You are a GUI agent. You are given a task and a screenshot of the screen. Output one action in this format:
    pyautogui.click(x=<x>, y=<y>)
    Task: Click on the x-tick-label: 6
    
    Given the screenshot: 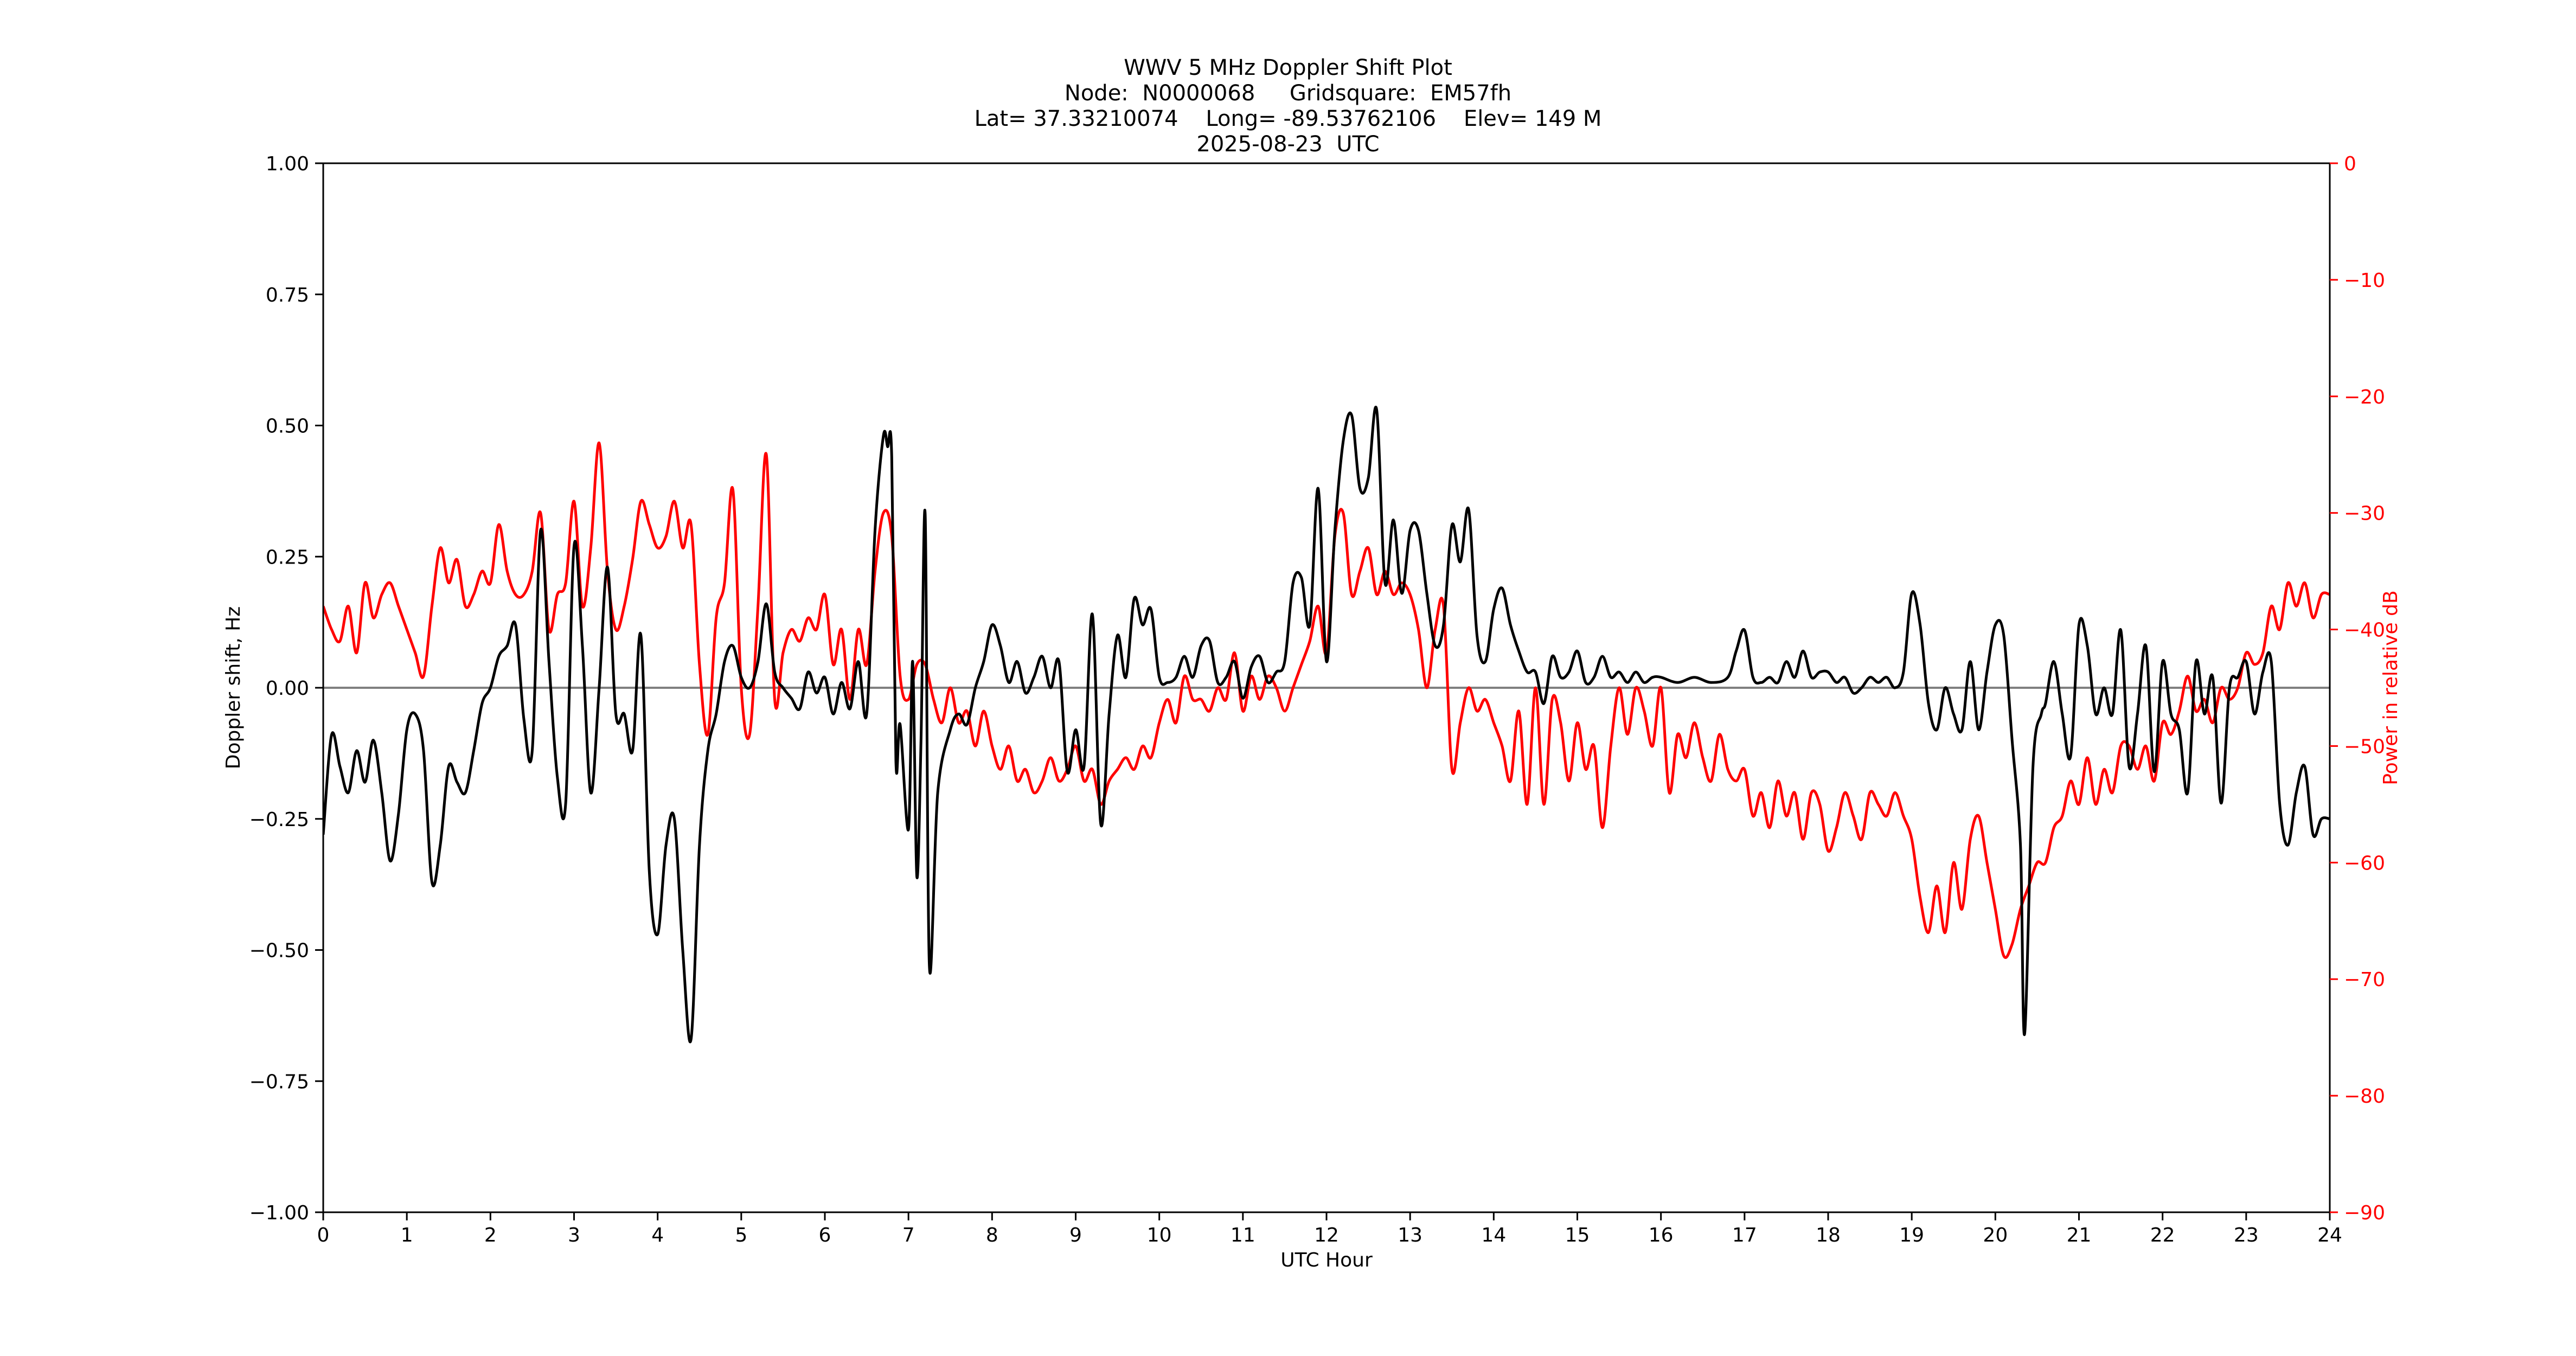 What is the action you would take?
    pyautogui.click(x=825, y=1235)
    